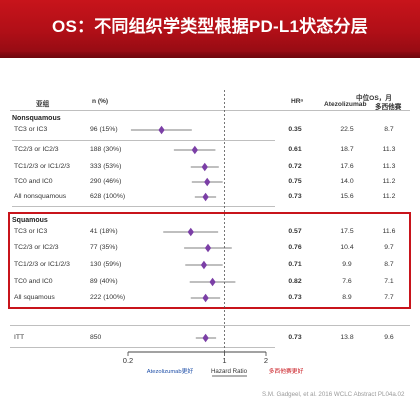  I want to click on left-favors-label: Atezolizumab更好, so click(170, 371).